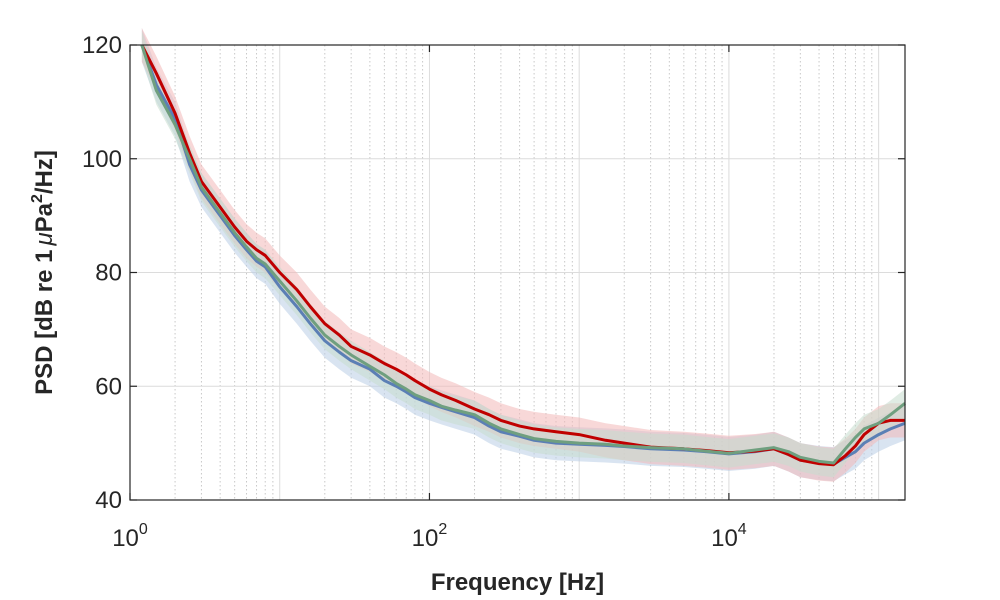 Image resolution: width=1000 pixels, height=600 pixels. What do you see at coordinates (130, 536) in the screenshot?
I see `x-tick-label: 10⁰` at bounding box center [130, 536].